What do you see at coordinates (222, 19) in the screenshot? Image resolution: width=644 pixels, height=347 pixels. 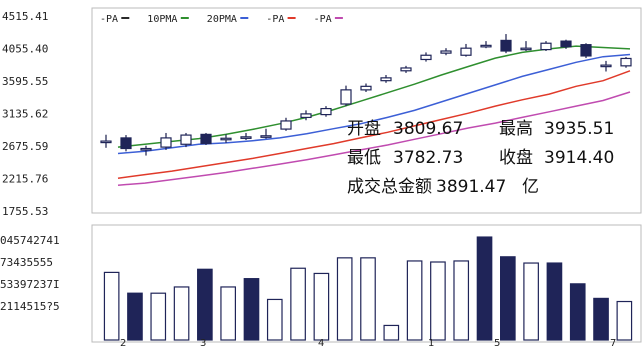 I see `legend-label: 20PMA` at bounding box center [222, 19].